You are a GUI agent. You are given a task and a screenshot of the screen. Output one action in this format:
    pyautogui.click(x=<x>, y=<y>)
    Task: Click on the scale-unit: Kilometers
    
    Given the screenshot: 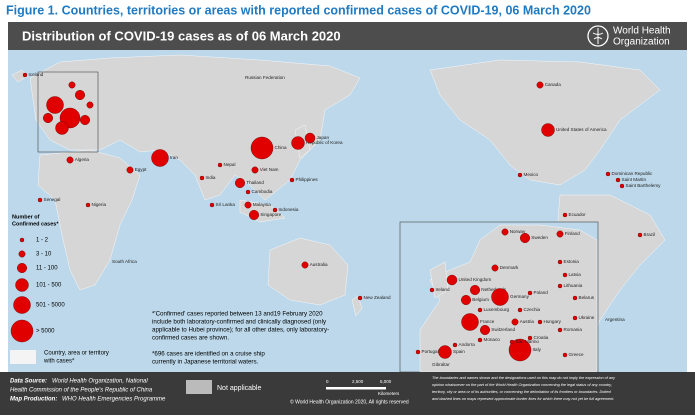 What is the action you would take?
    pyautogui.click(x=389, y=393)
    